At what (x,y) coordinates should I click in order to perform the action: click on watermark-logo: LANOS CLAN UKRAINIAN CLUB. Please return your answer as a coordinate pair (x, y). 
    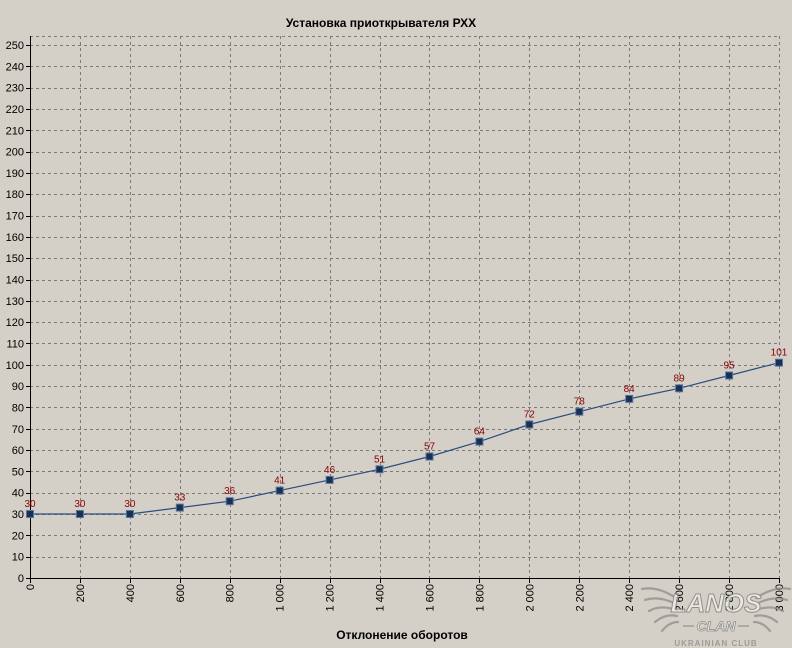
    Looking at the image, I should click on (716, 617).